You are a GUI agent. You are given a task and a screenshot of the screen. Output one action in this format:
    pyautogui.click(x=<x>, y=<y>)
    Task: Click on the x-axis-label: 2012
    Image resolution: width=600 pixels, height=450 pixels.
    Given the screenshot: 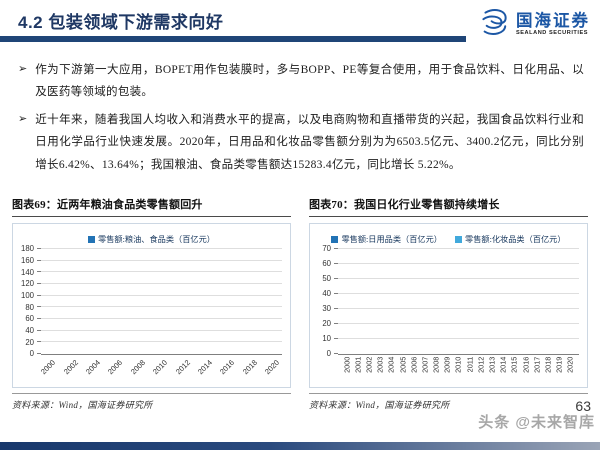 What is the action you would take?
    pyautogui.click(x=481, y=364)
    